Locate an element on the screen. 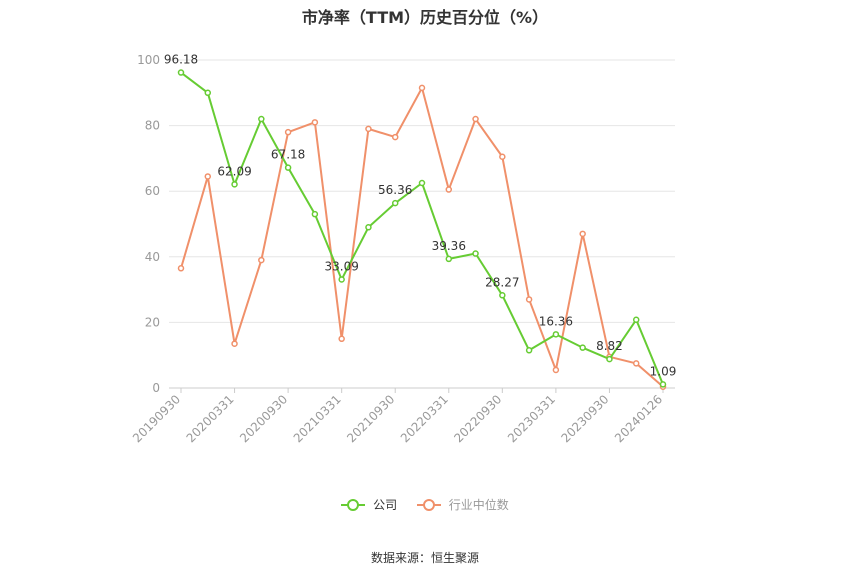  data-label: 67.18 is located at coordinates (288, 155).